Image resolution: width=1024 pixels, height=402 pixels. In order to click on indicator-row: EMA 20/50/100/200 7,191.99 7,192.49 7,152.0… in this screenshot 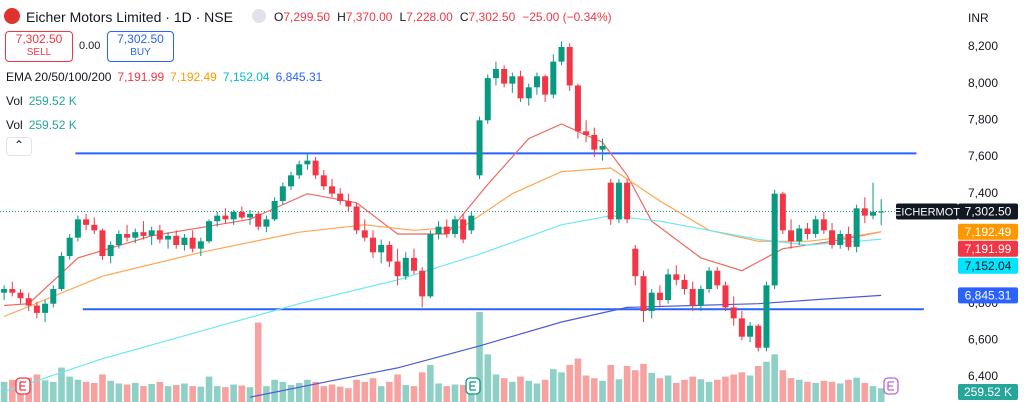, I will do `click(164, 77)`.